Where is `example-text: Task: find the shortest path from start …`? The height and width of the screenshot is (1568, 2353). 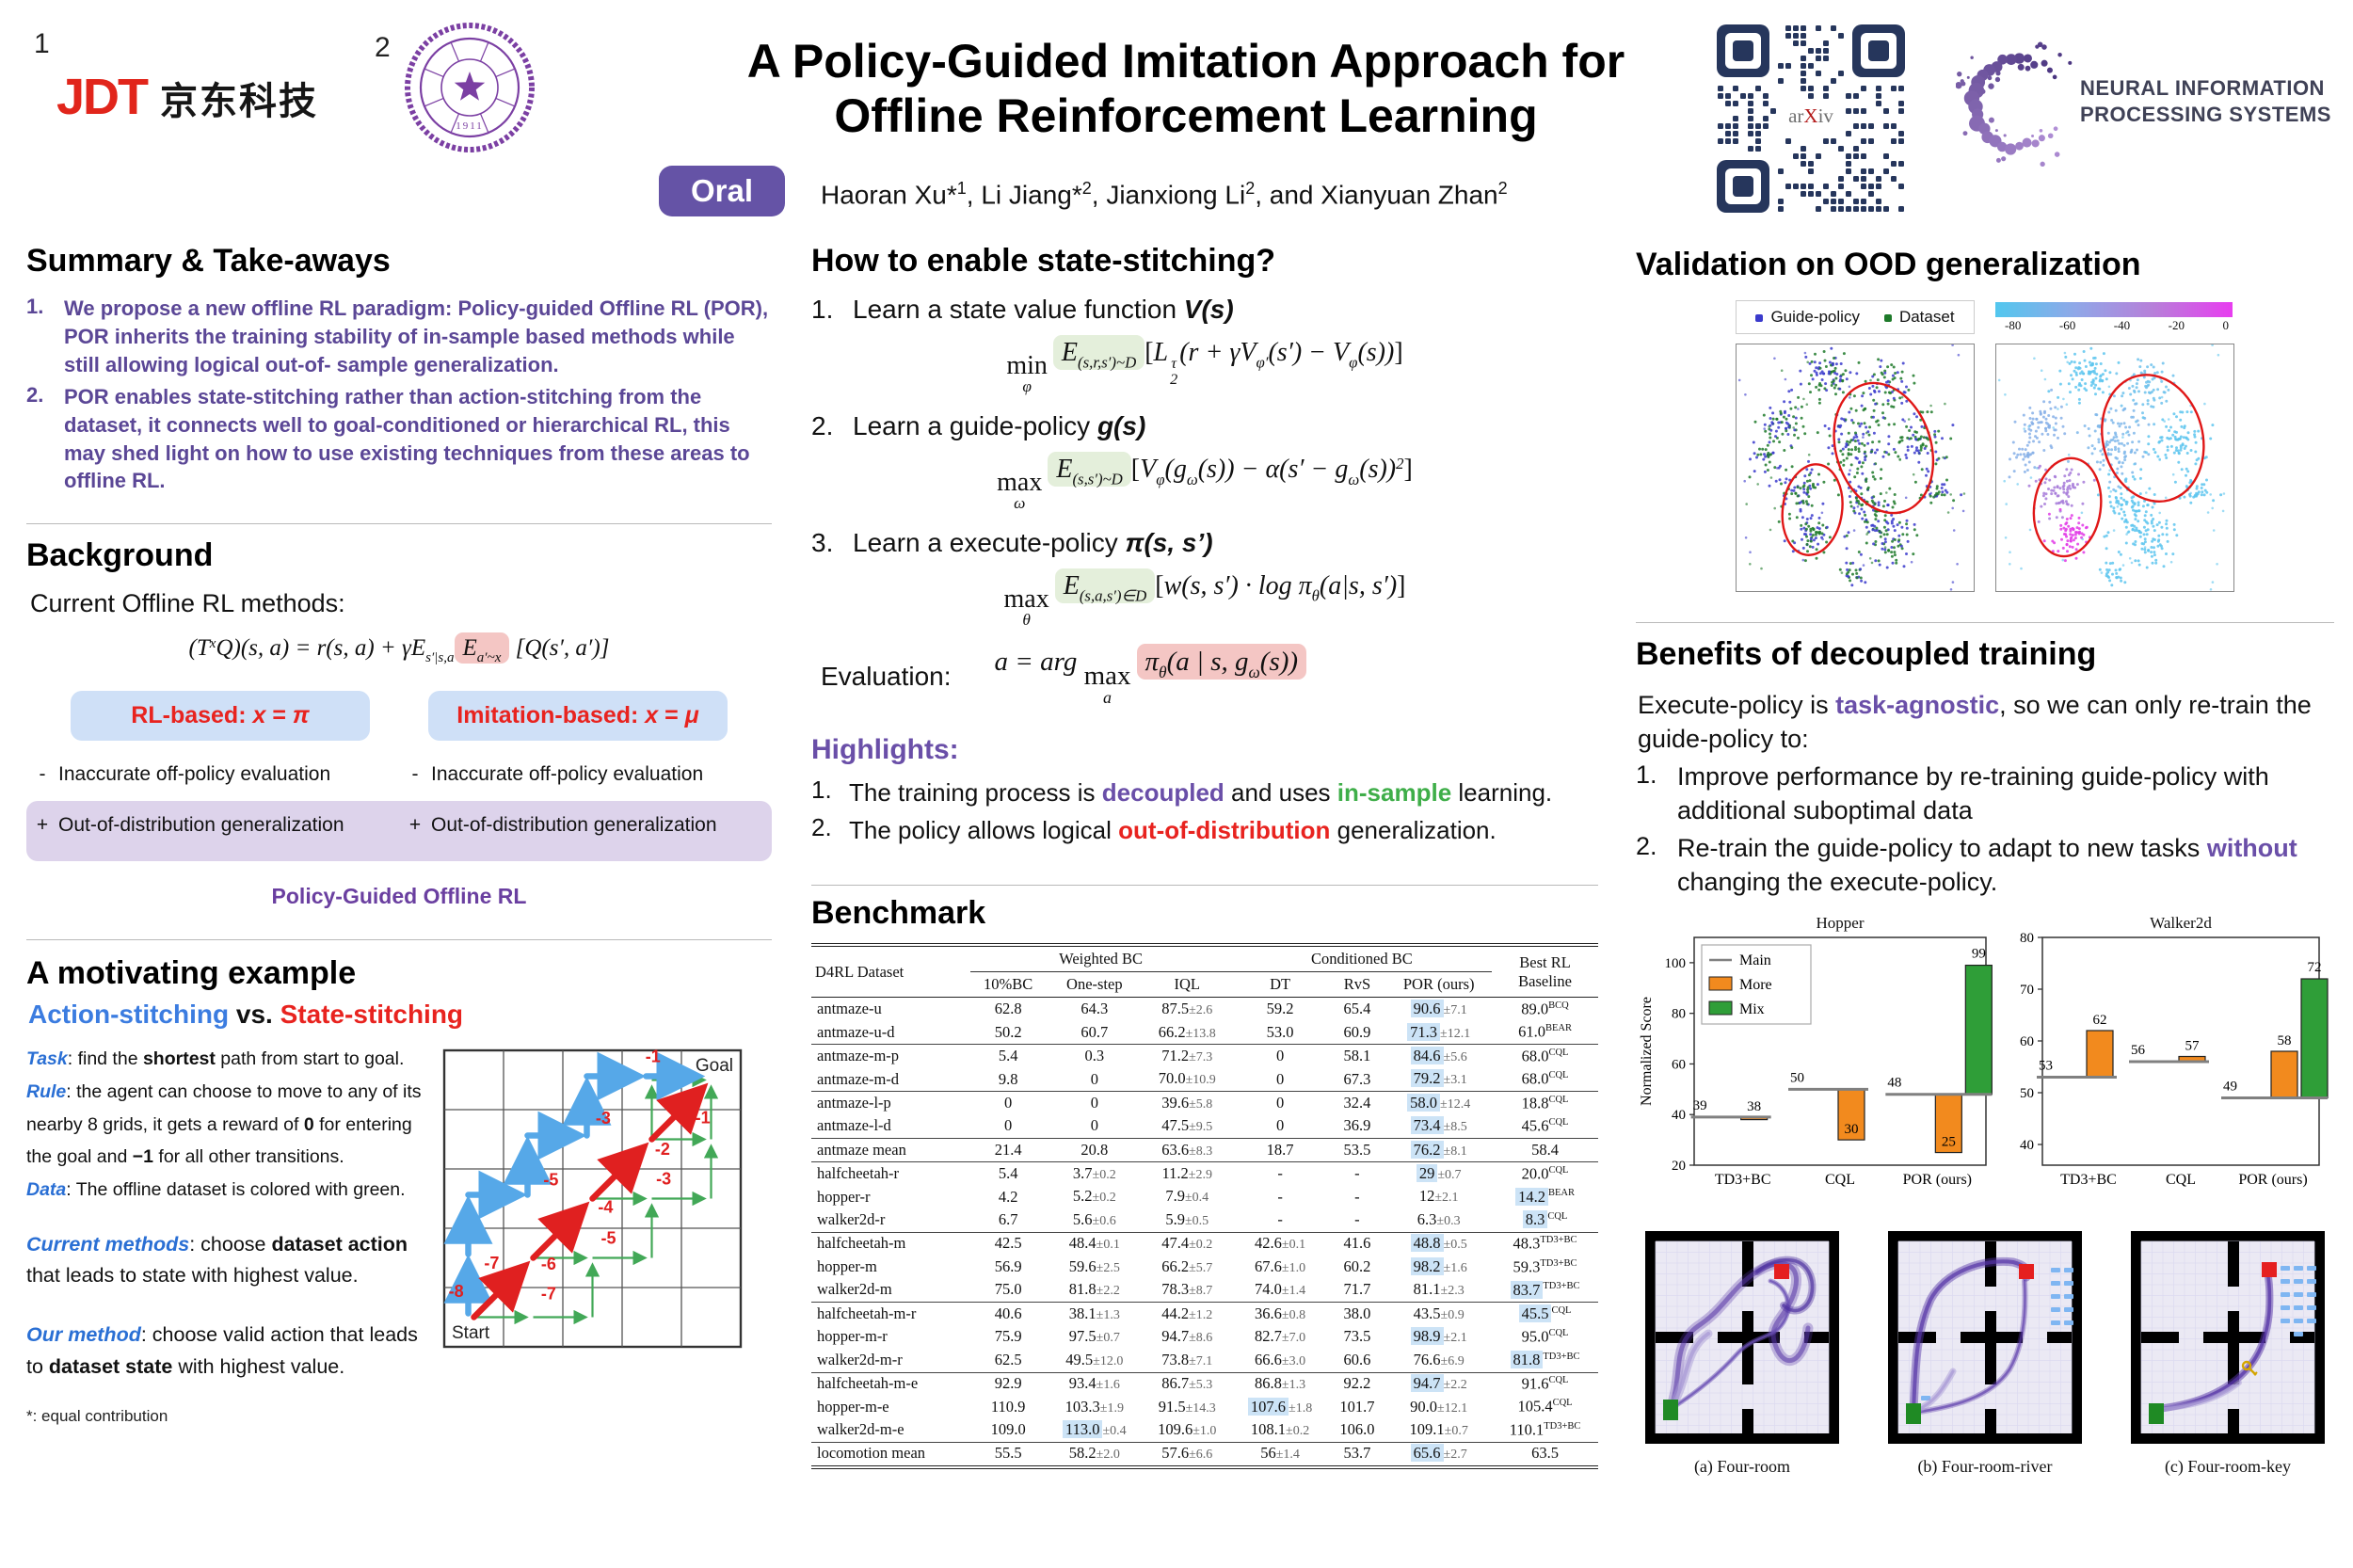 example-text: Task: find the shortest path from start … is located at coordinates (228, 1234).